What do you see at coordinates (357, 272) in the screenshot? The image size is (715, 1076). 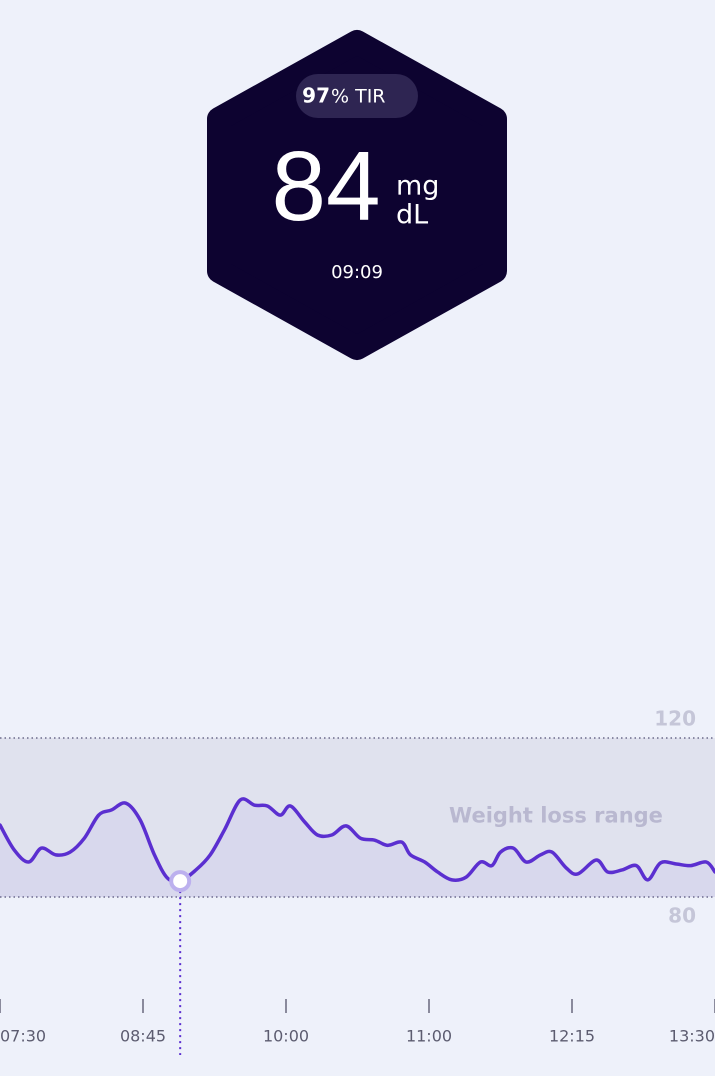 I see `reading-time: 09:09` at bounding box center [357, 272].